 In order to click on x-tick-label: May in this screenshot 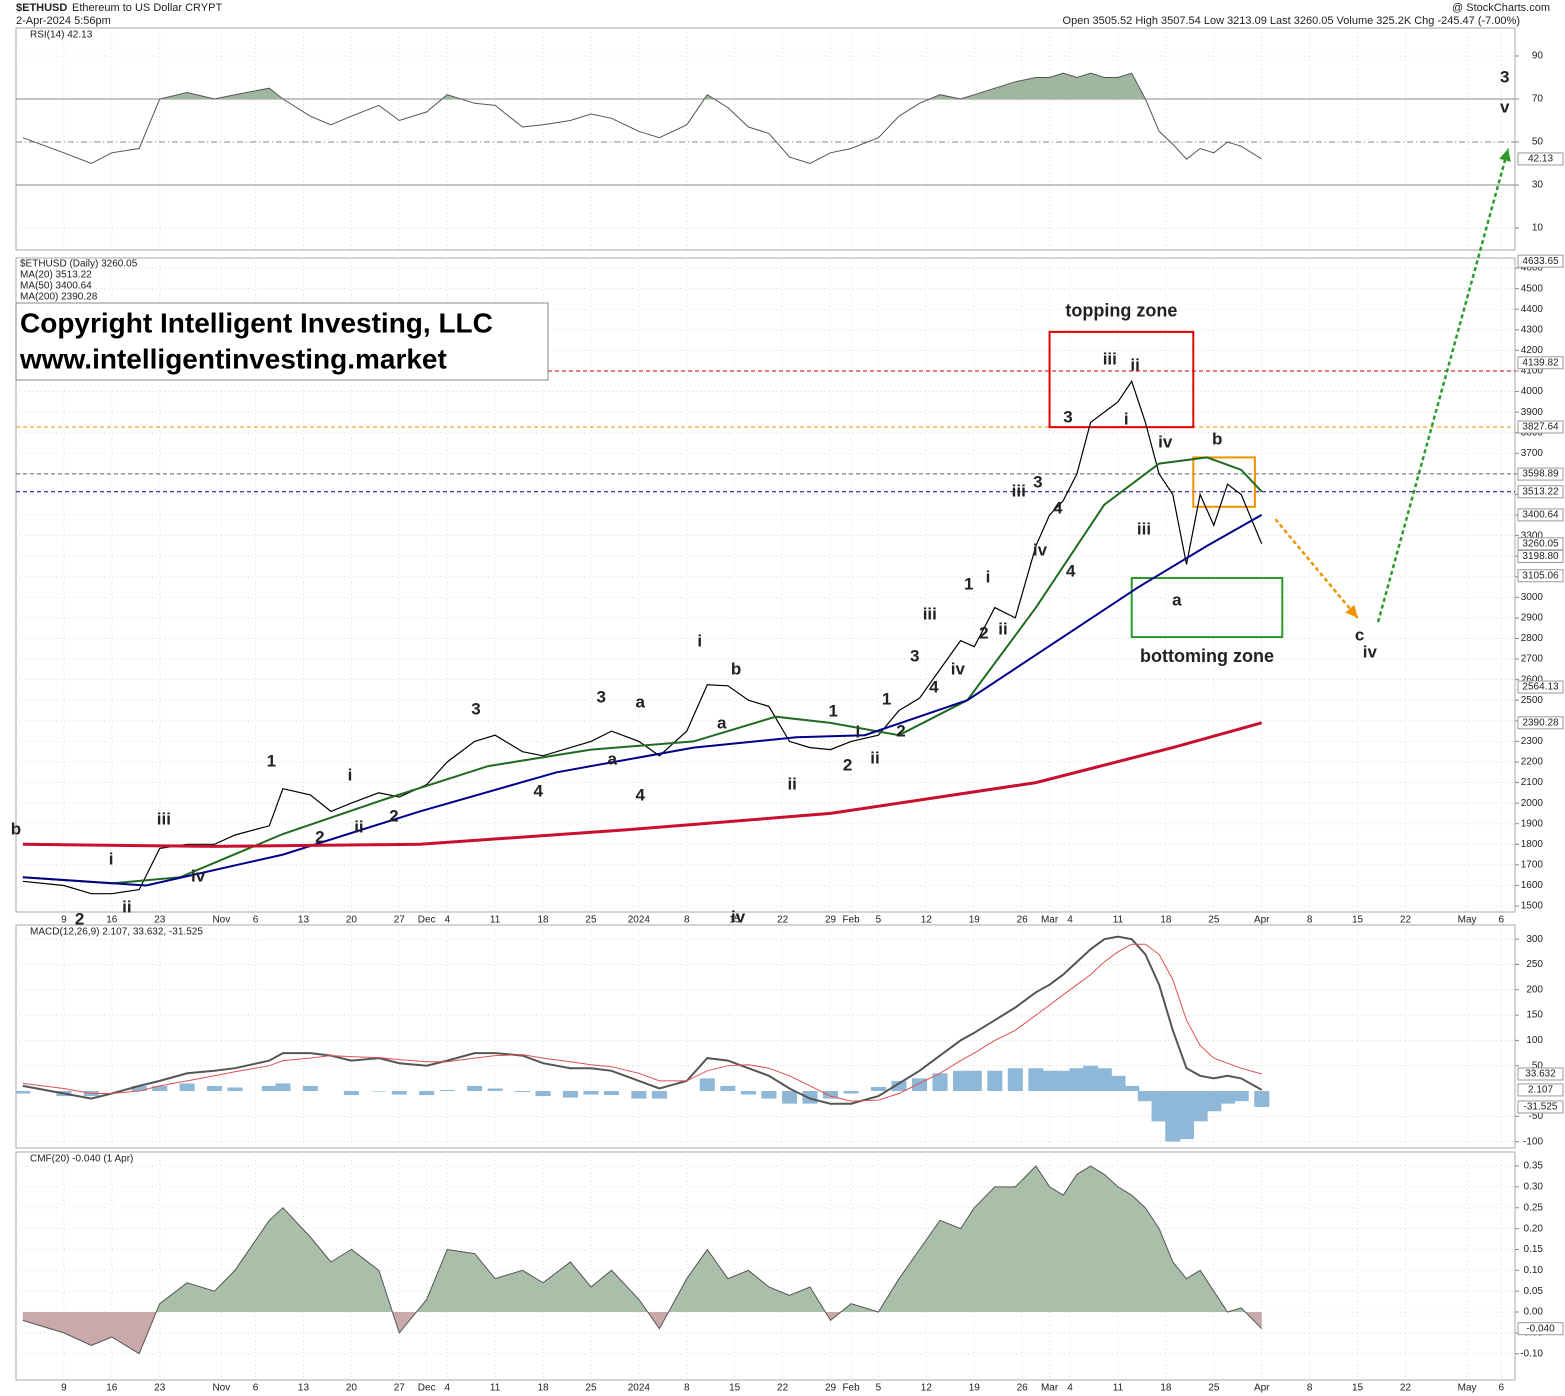, I will do `click(1467, 1388)`.